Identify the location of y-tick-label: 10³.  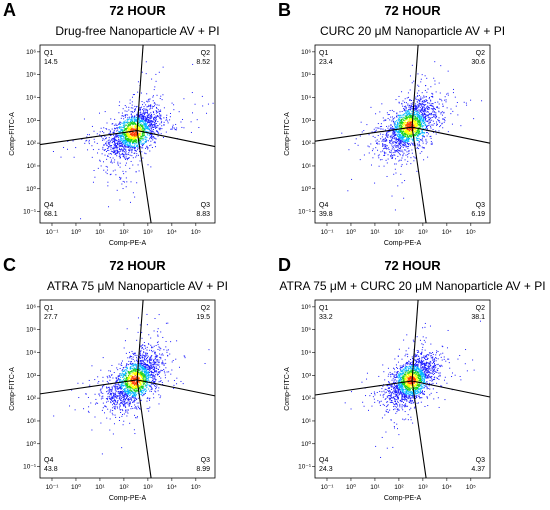
(307, 120).